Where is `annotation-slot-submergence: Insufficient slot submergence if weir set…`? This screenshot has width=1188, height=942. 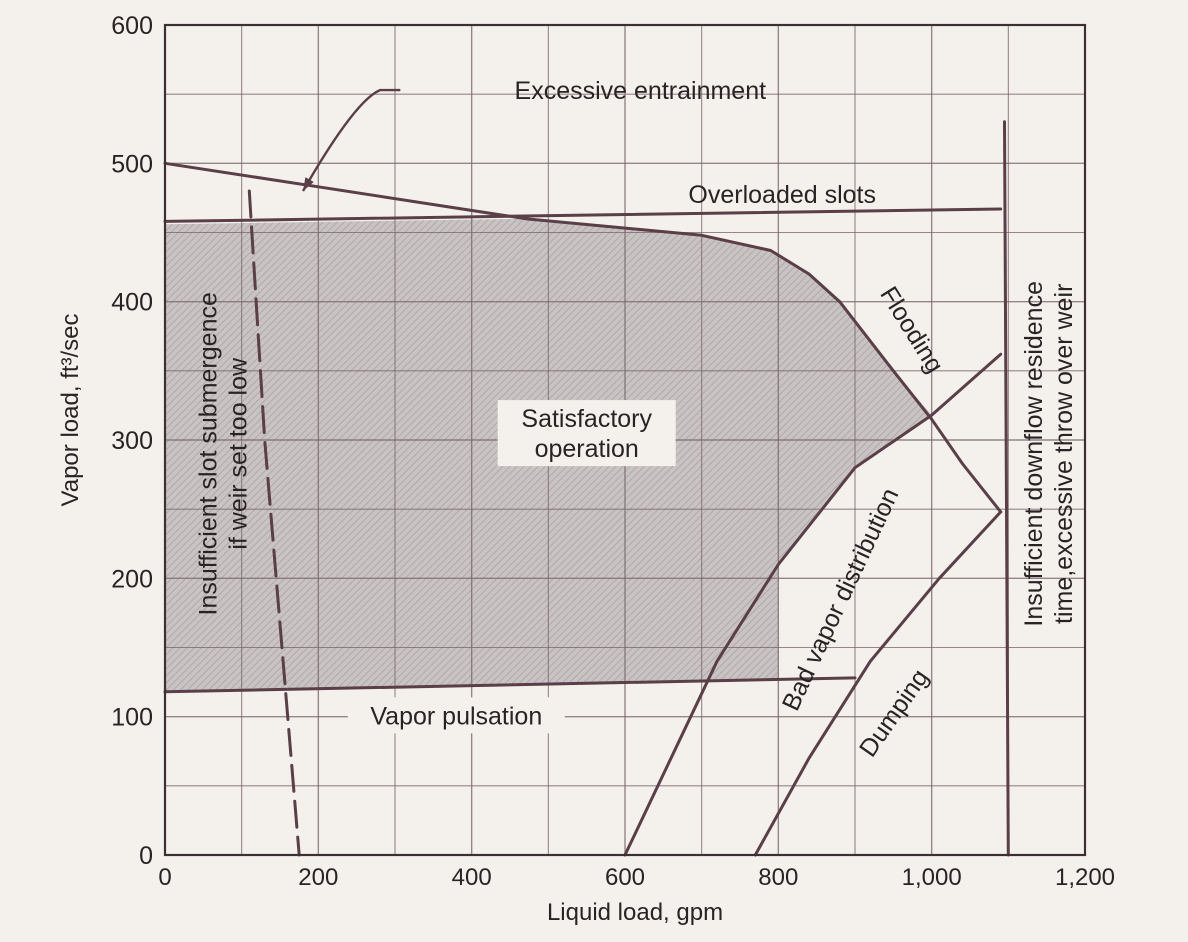
annotation-slot-submergence: Insufficient slot submergence if weir set… is located at coordinates (224, 453).